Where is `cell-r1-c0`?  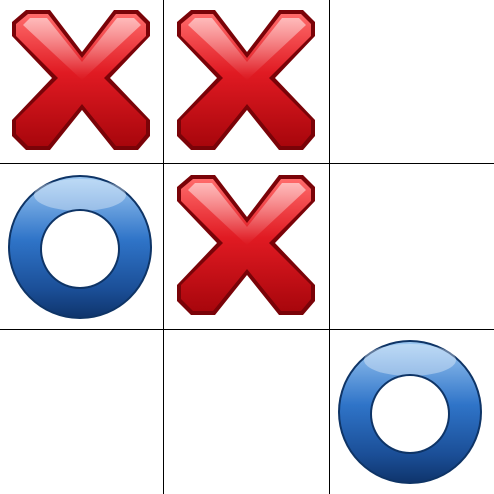 cell-r1-c0 is located at coordinates (82, 247).